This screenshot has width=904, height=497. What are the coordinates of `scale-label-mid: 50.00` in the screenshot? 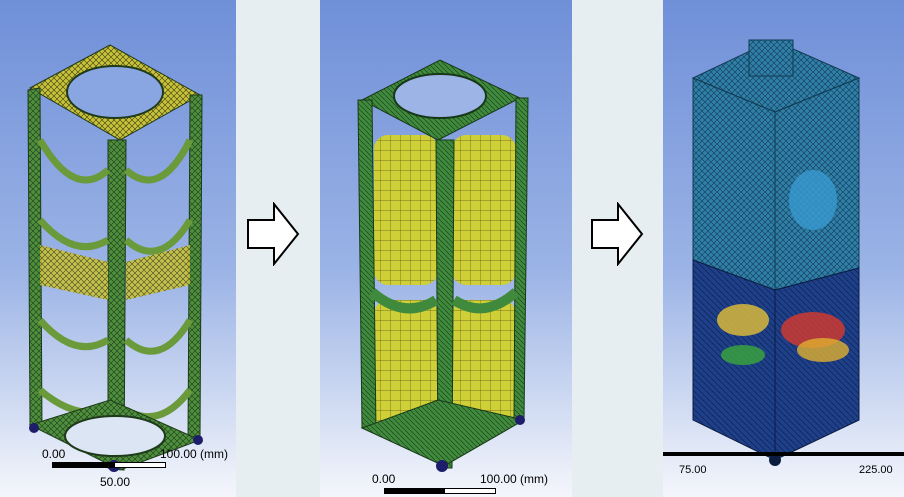 It's located at (115, 482).